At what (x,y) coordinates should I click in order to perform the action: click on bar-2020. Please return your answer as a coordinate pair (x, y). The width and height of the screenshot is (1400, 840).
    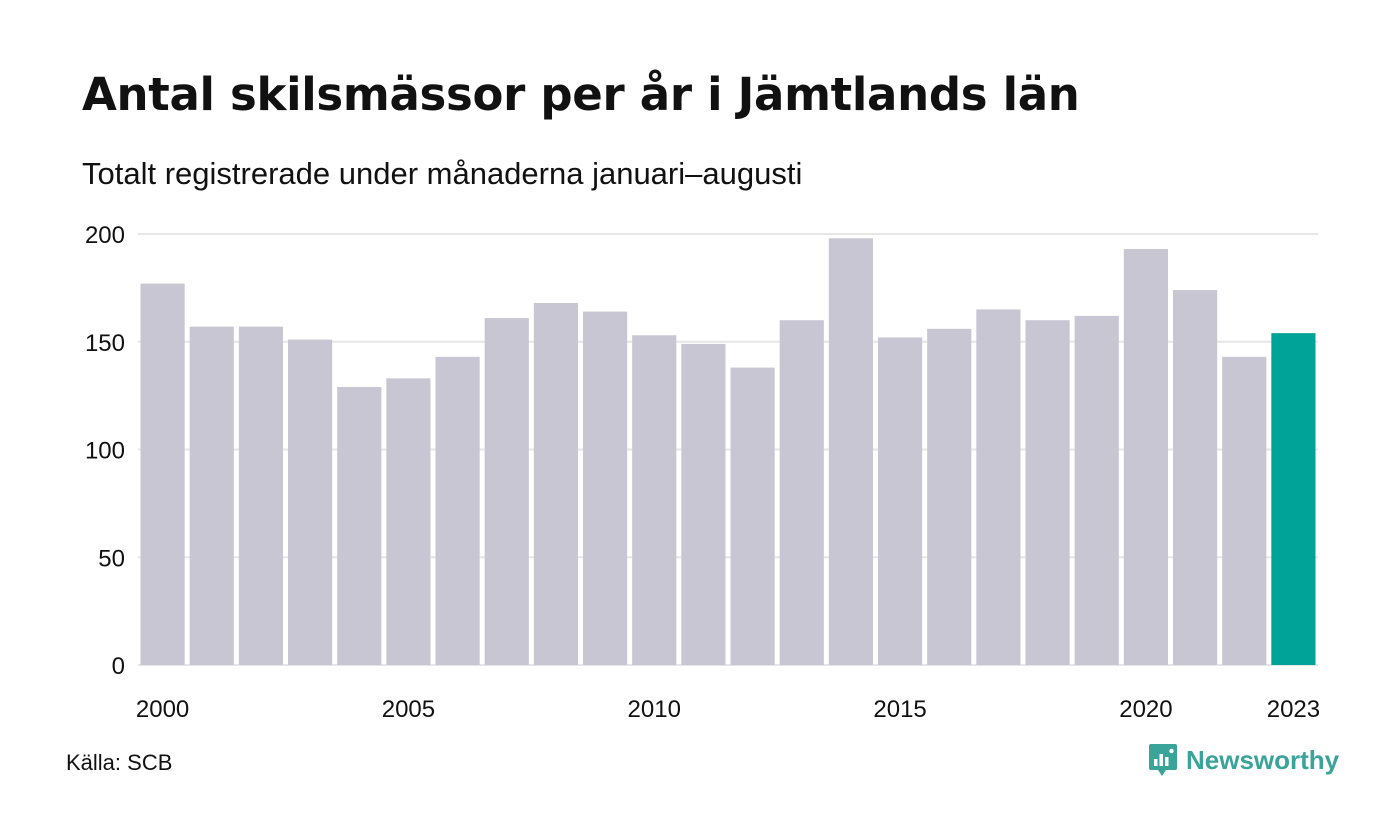
    Looking at the image, I should click on (1145, 457).